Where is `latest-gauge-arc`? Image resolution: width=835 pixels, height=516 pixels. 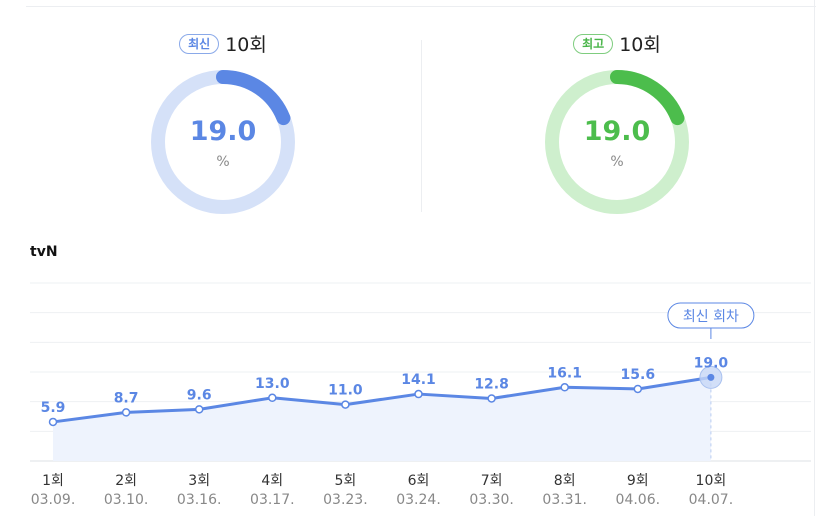 latest-gauge-arc is located at coordinates (223, 142).